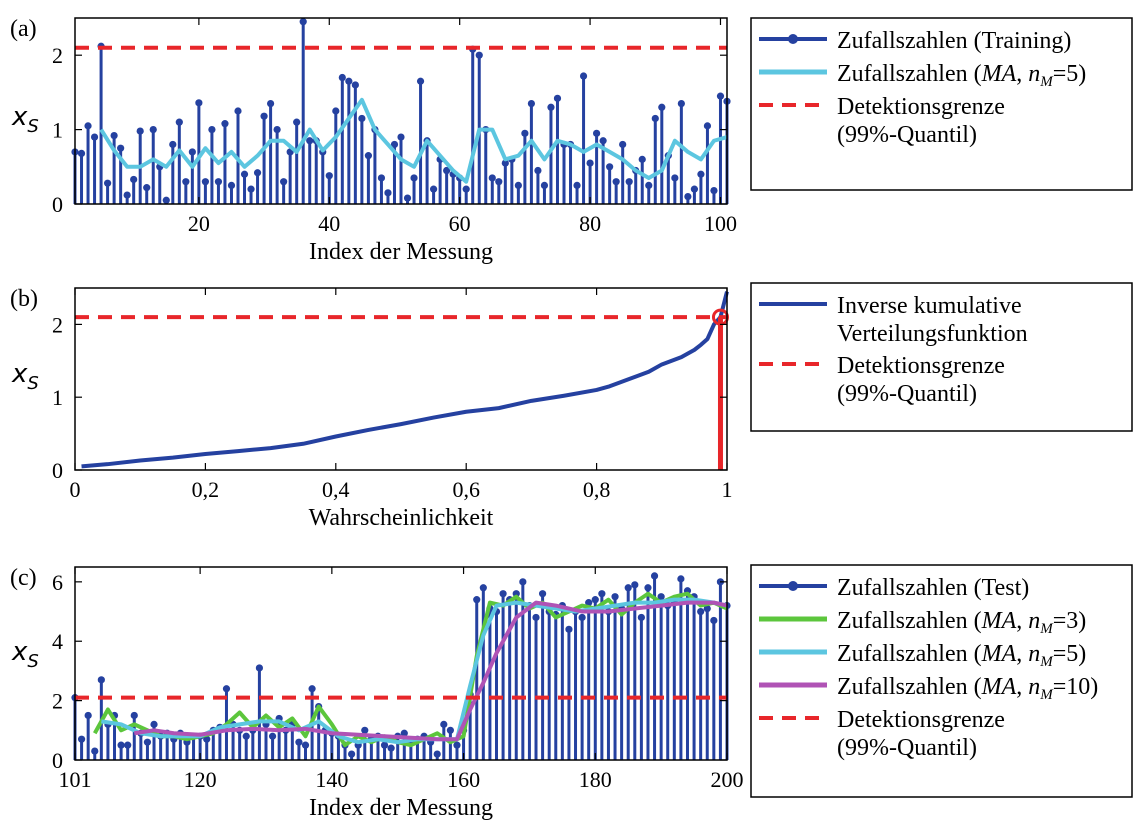  I want to click on legend-entry: Zufallszahlen (Test), so click(894, 588).